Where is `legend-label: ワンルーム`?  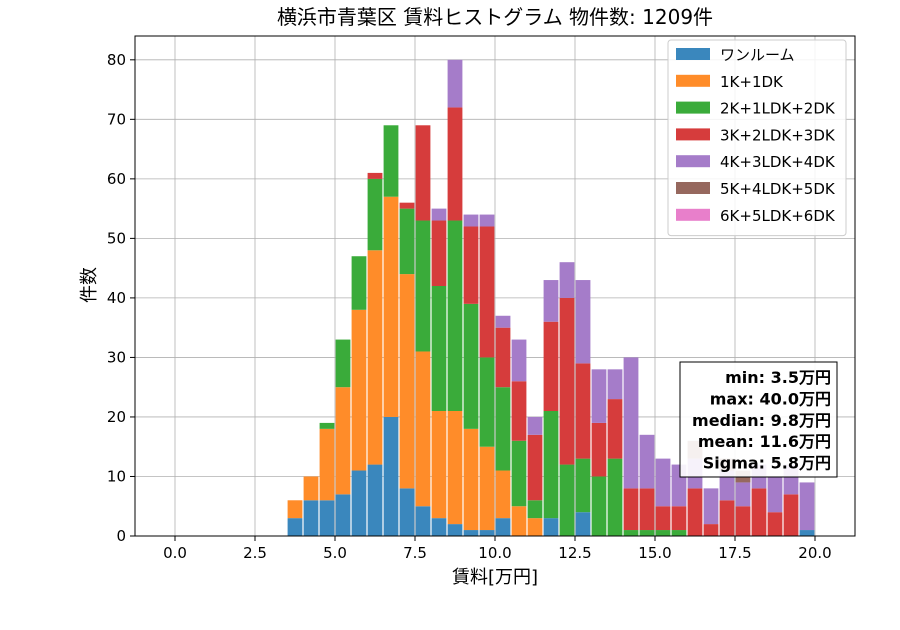 legend-label: ワンルーム is located at coordinates (757, 55).